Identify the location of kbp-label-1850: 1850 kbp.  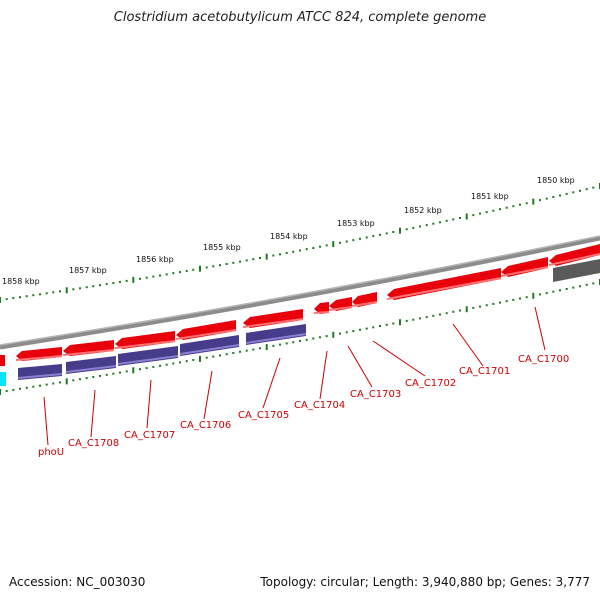
(556, 180).